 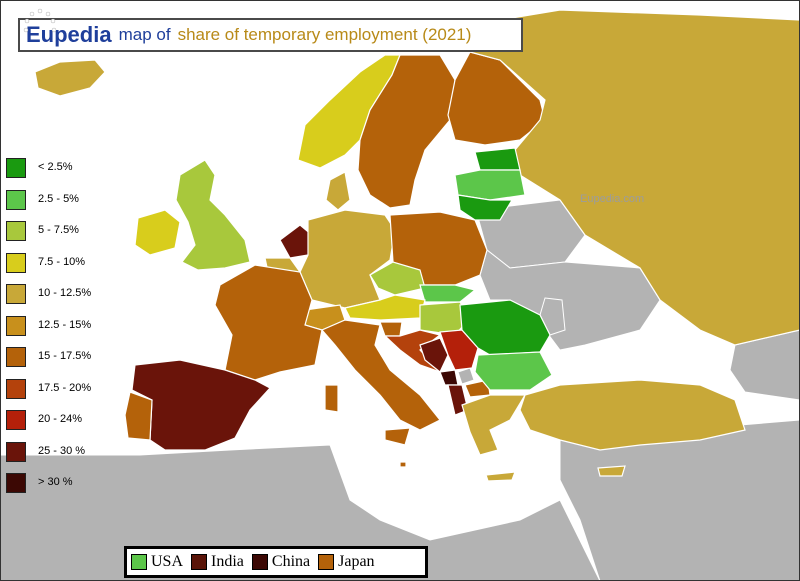 I want to click on watermark: © Eupedia.com, so click(x=408, y=482).